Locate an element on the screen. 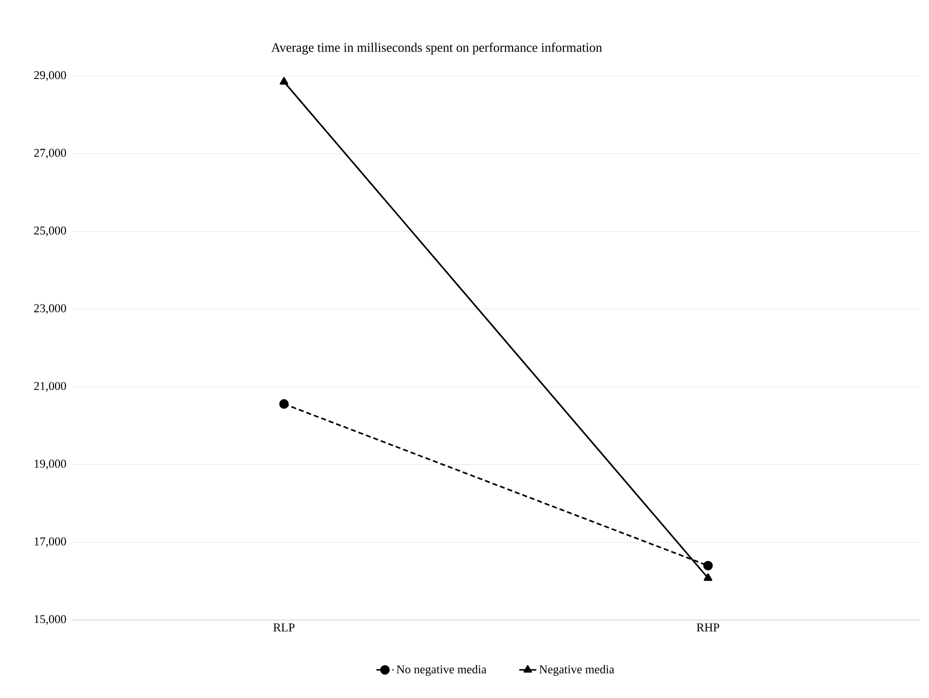 The image size is (929, 698). x-tick-label: RLP is located at coordinates (283, 628).